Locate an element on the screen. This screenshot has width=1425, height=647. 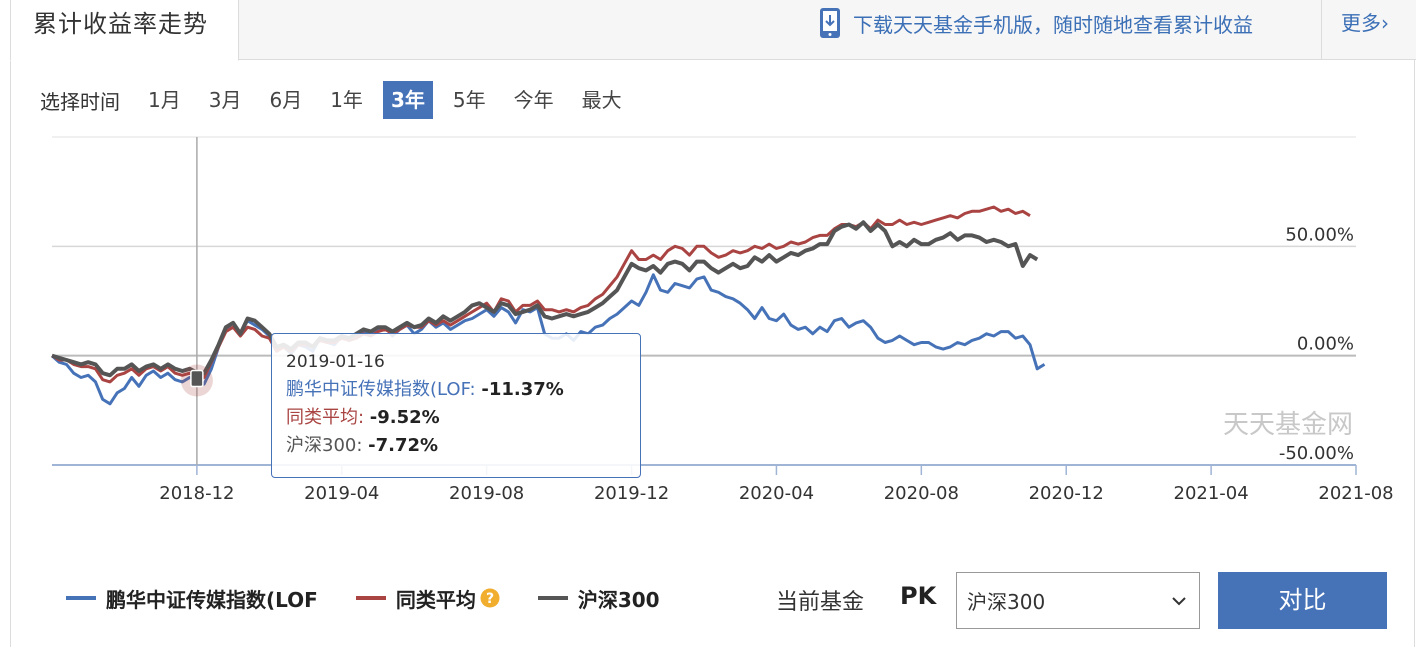
chevron-down-icon is located at coordinates (1179, 601).